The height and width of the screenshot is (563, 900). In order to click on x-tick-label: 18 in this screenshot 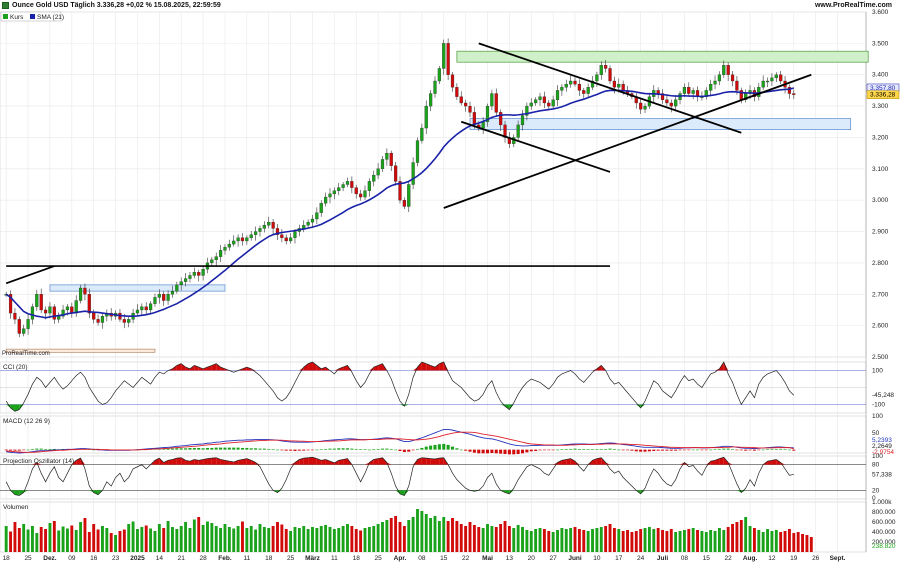, I will do `click(357, 558)`.